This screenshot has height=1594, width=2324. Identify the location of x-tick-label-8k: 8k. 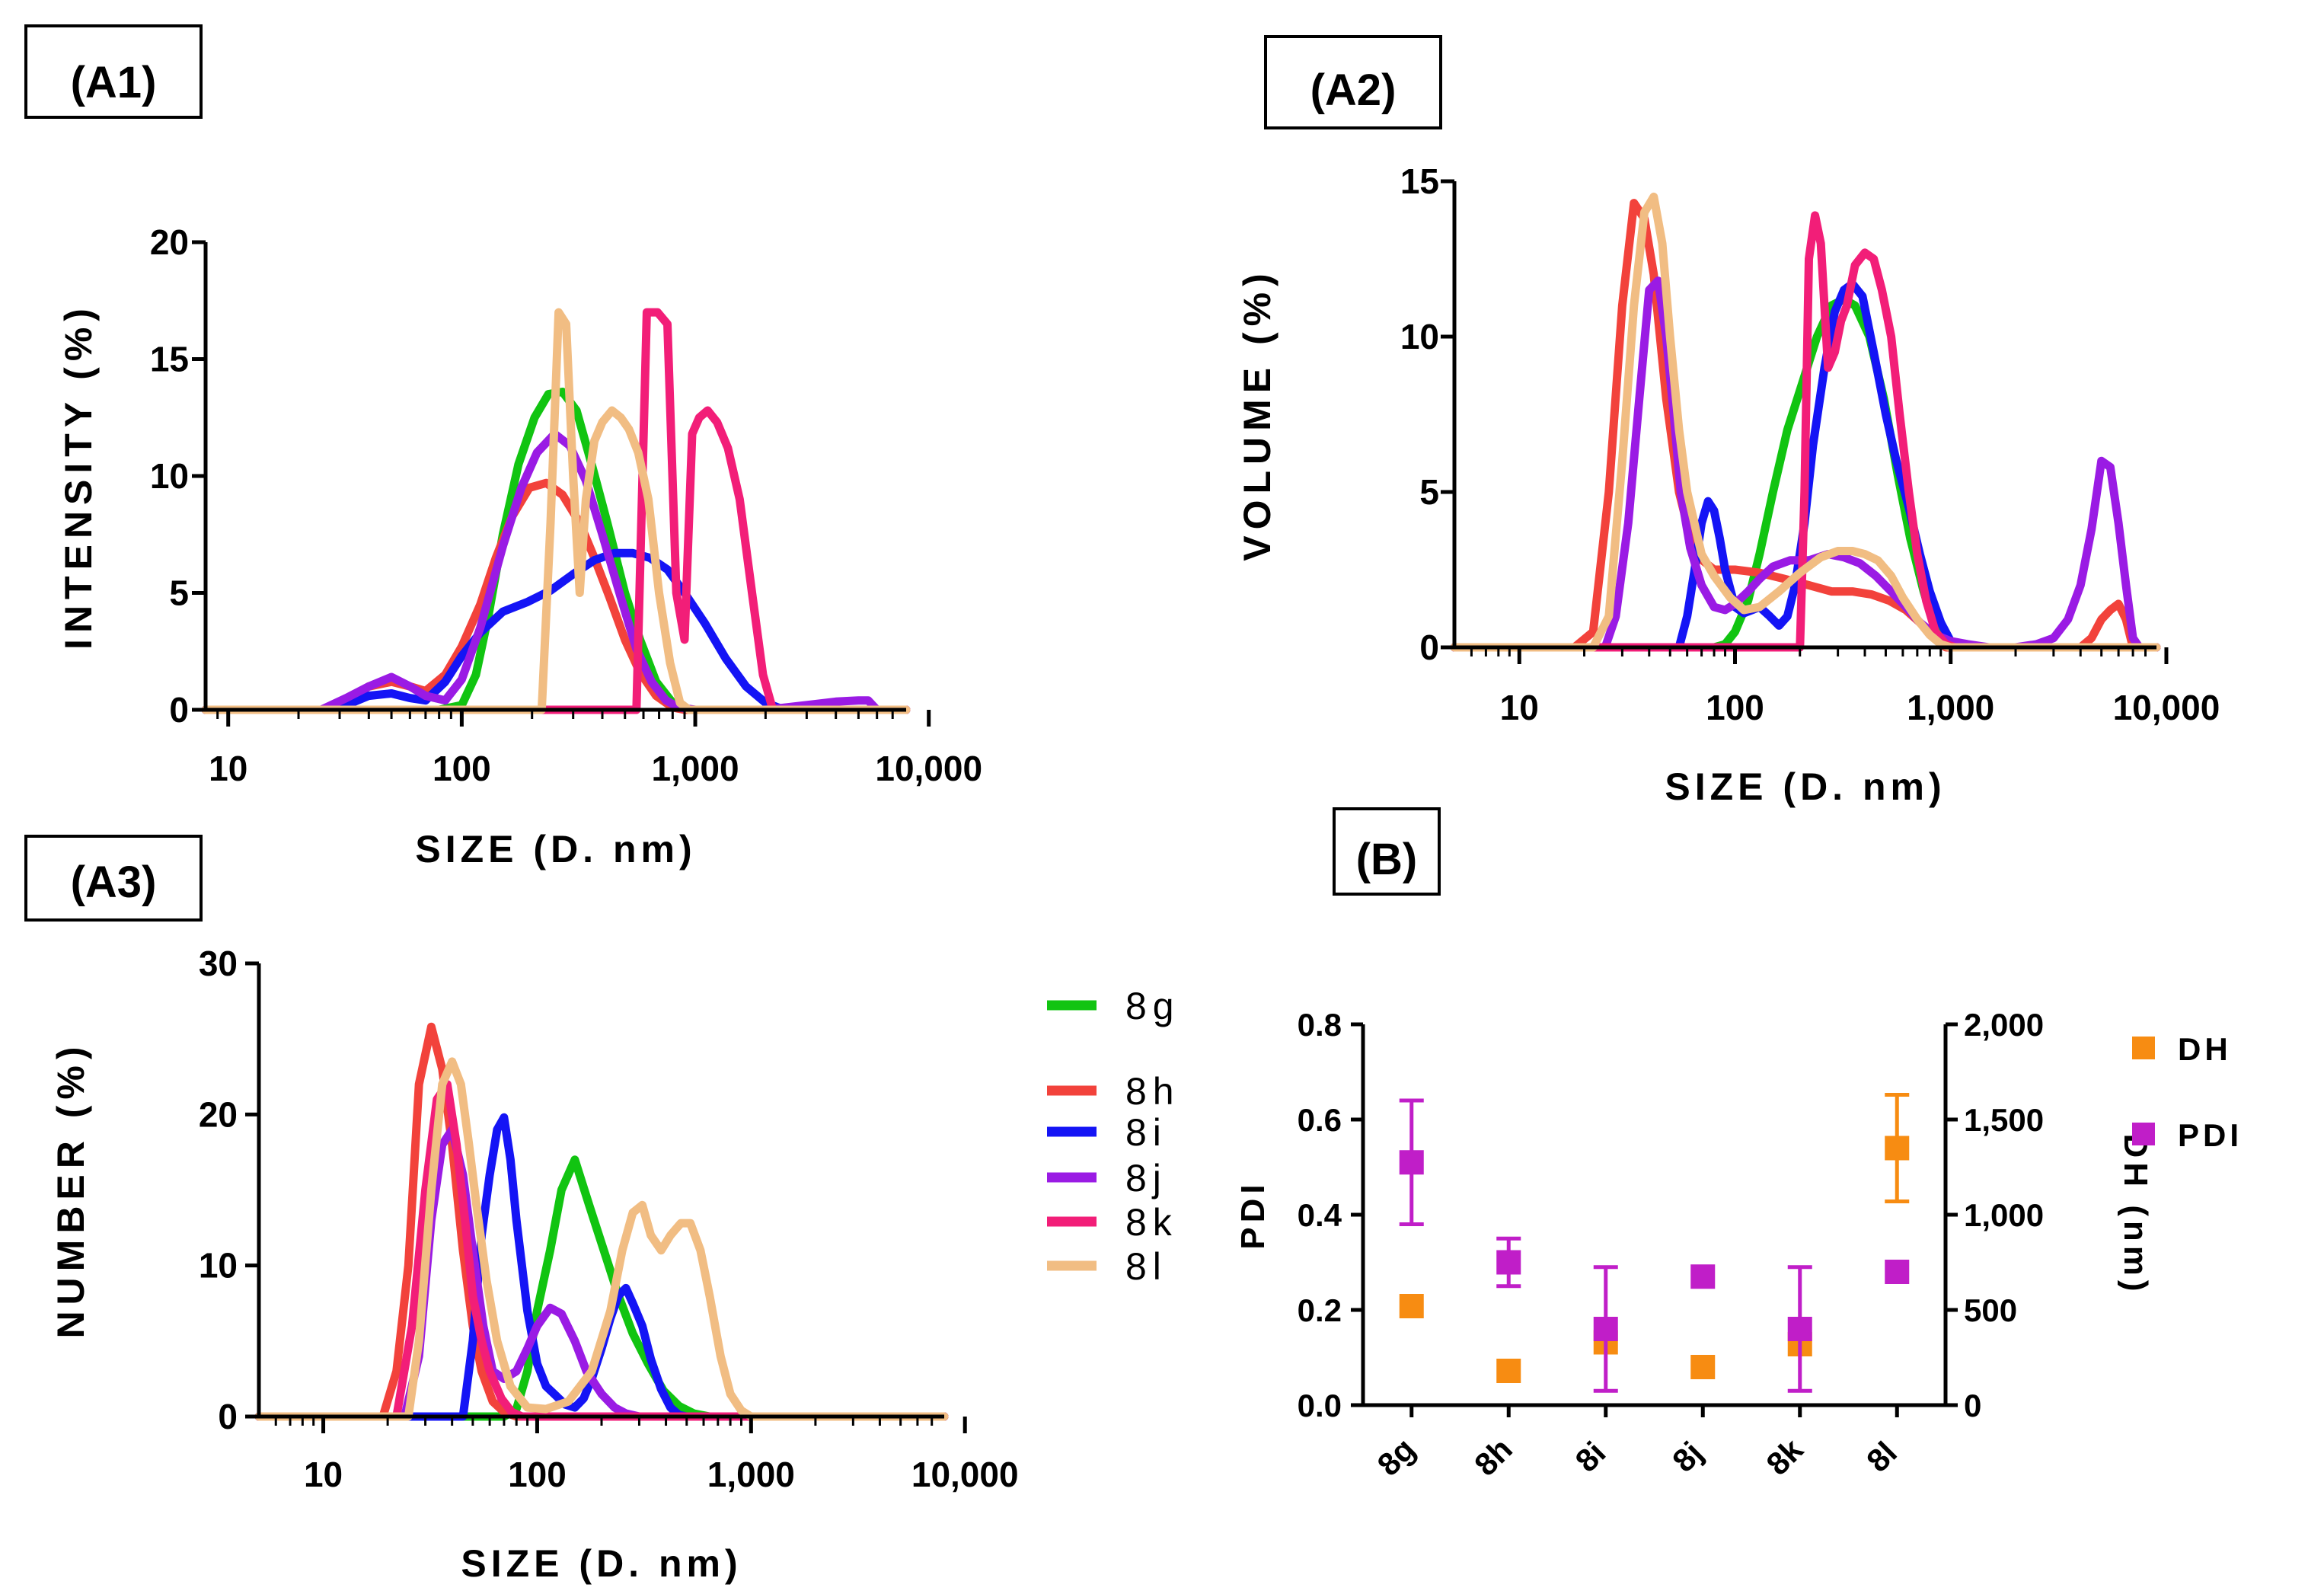
(1784, 1456).